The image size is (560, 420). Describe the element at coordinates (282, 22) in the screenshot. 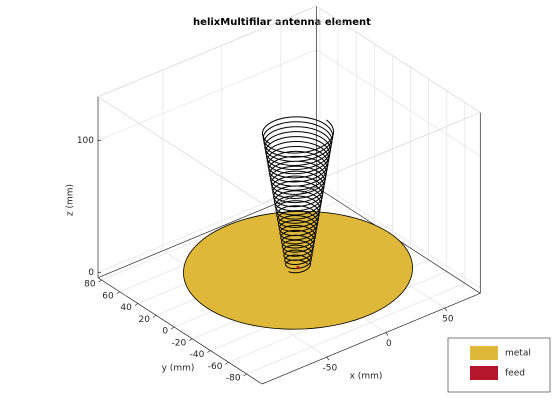

I see `chart-title: helixMultifilar antenna element` at that location.